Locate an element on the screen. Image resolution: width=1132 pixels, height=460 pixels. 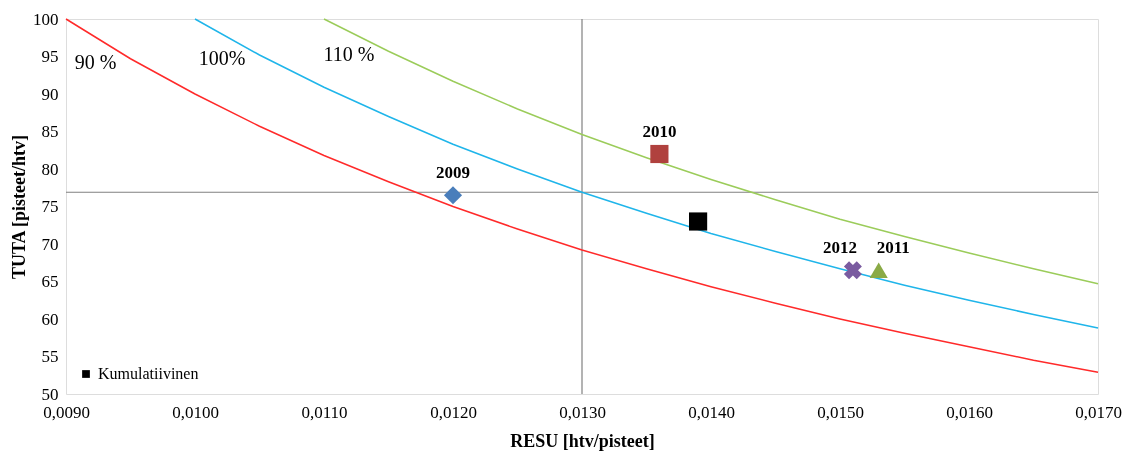
y-tick-label: 80 is located at coordinates (50, 169).